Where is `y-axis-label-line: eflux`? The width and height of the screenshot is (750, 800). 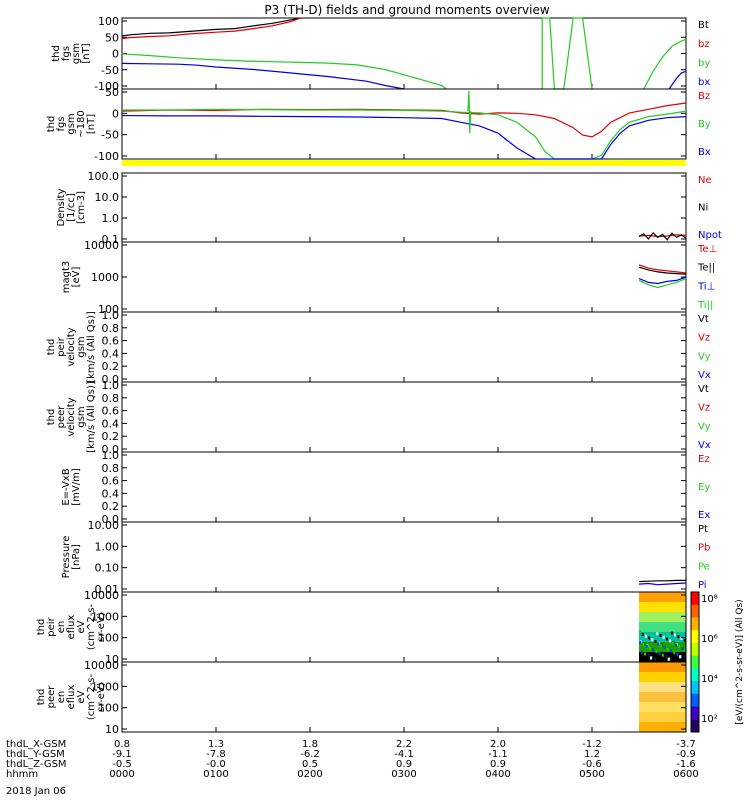 y-axis-label-line: eflux is located at coordinates (71, 627).